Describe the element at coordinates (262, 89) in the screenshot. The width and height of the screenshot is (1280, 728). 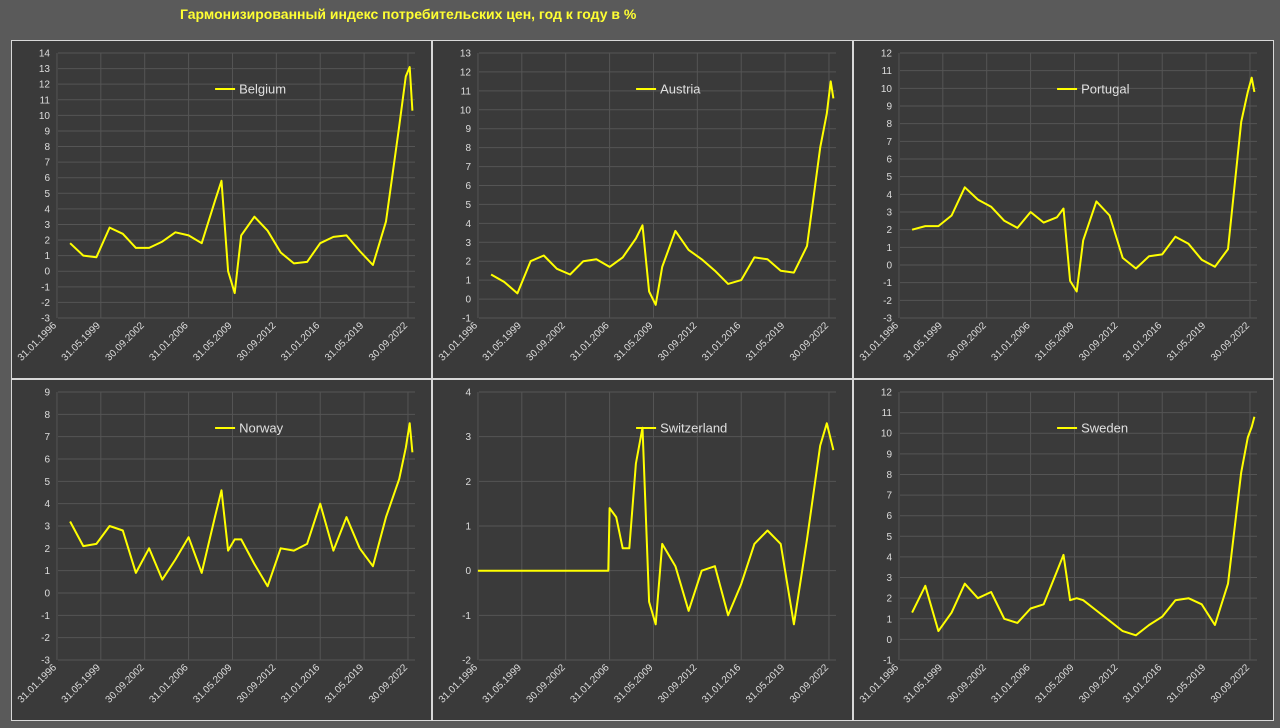
I see `legend-label: Belgium` at that location.